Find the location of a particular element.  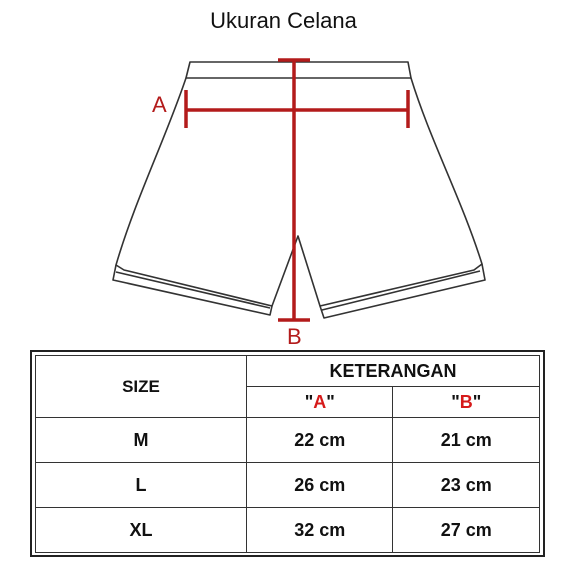

cell-b: 21 cm is located at coordinates (466, 440).